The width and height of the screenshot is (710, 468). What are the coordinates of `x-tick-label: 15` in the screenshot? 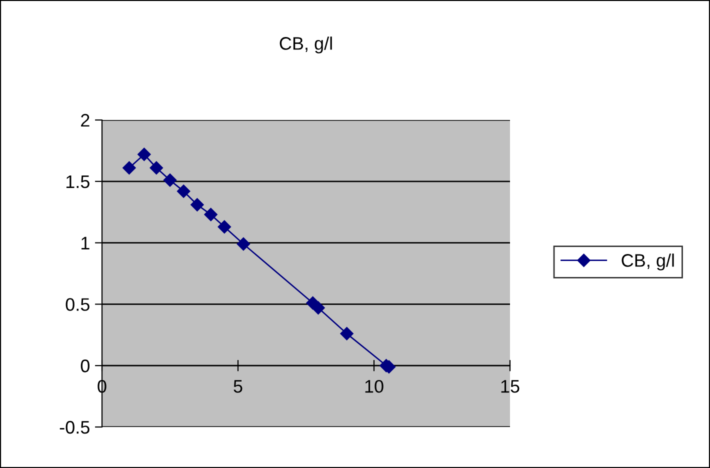 It's located at (510, 386).